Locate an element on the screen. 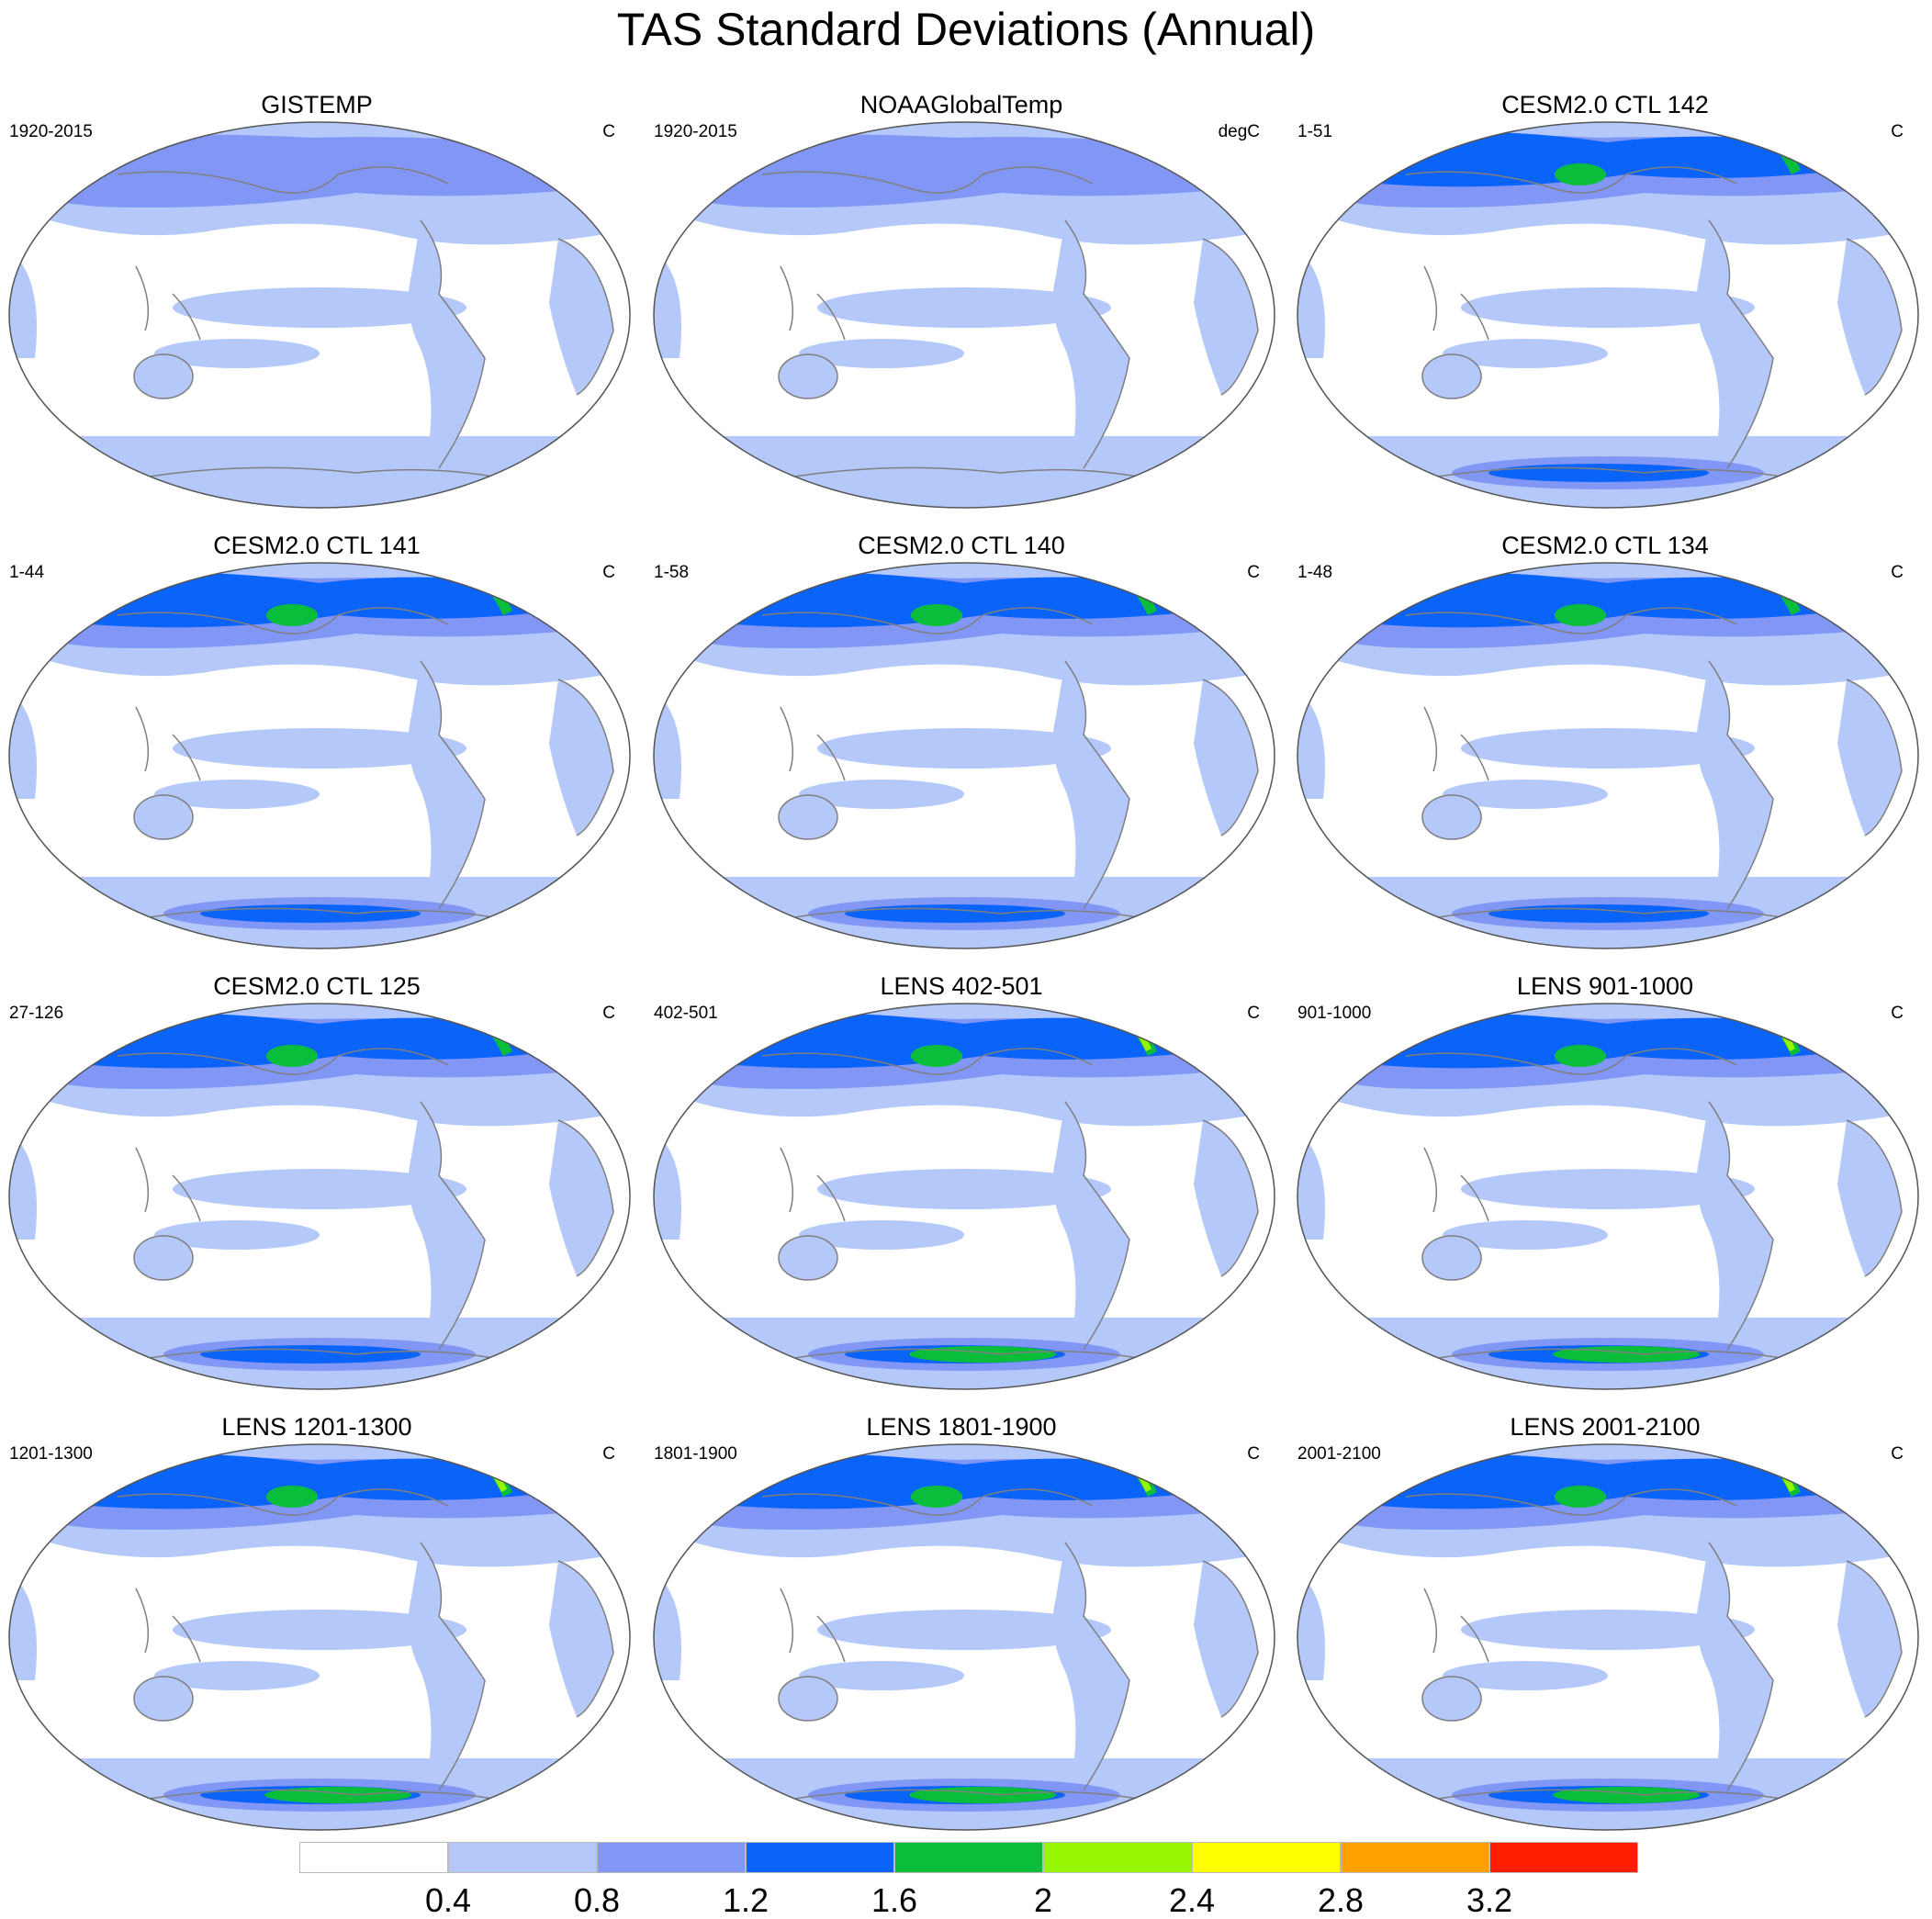  panel-title: LENS 2001-2100 is located at coordinates (1605, 1427).